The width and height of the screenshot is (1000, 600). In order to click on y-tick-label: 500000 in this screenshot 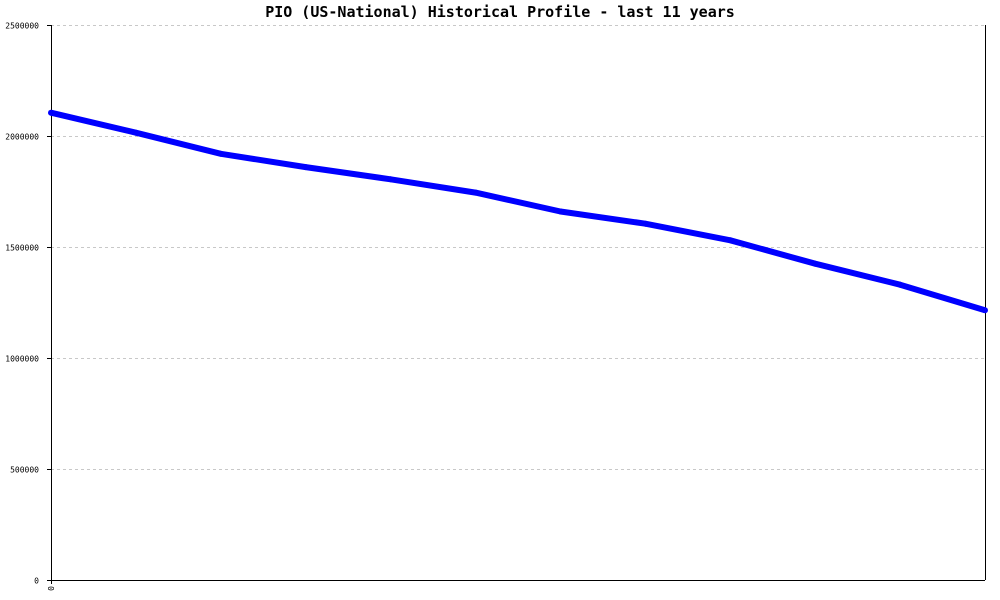, I will do `click(24, 470)`.